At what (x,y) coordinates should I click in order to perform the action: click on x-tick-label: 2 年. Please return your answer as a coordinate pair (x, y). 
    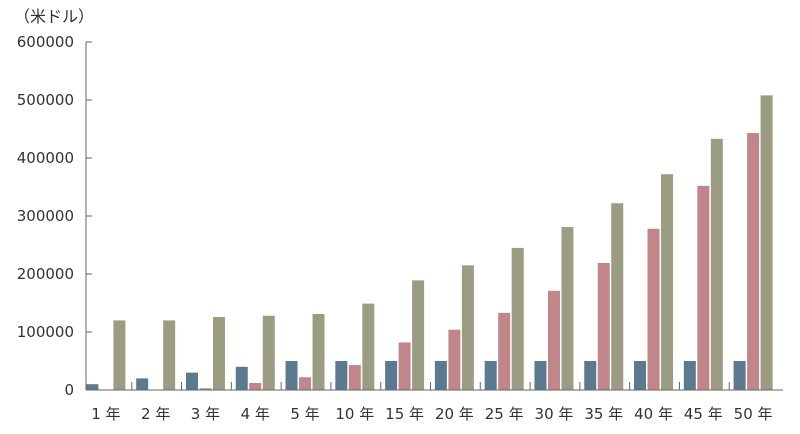
    Looking at the image, I should click on (155, 414).